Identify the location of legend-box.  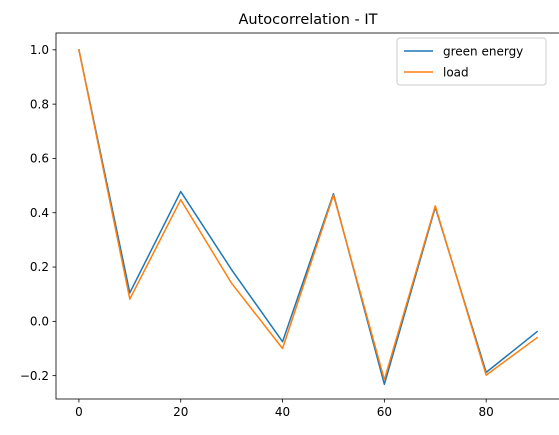
(471, 61).